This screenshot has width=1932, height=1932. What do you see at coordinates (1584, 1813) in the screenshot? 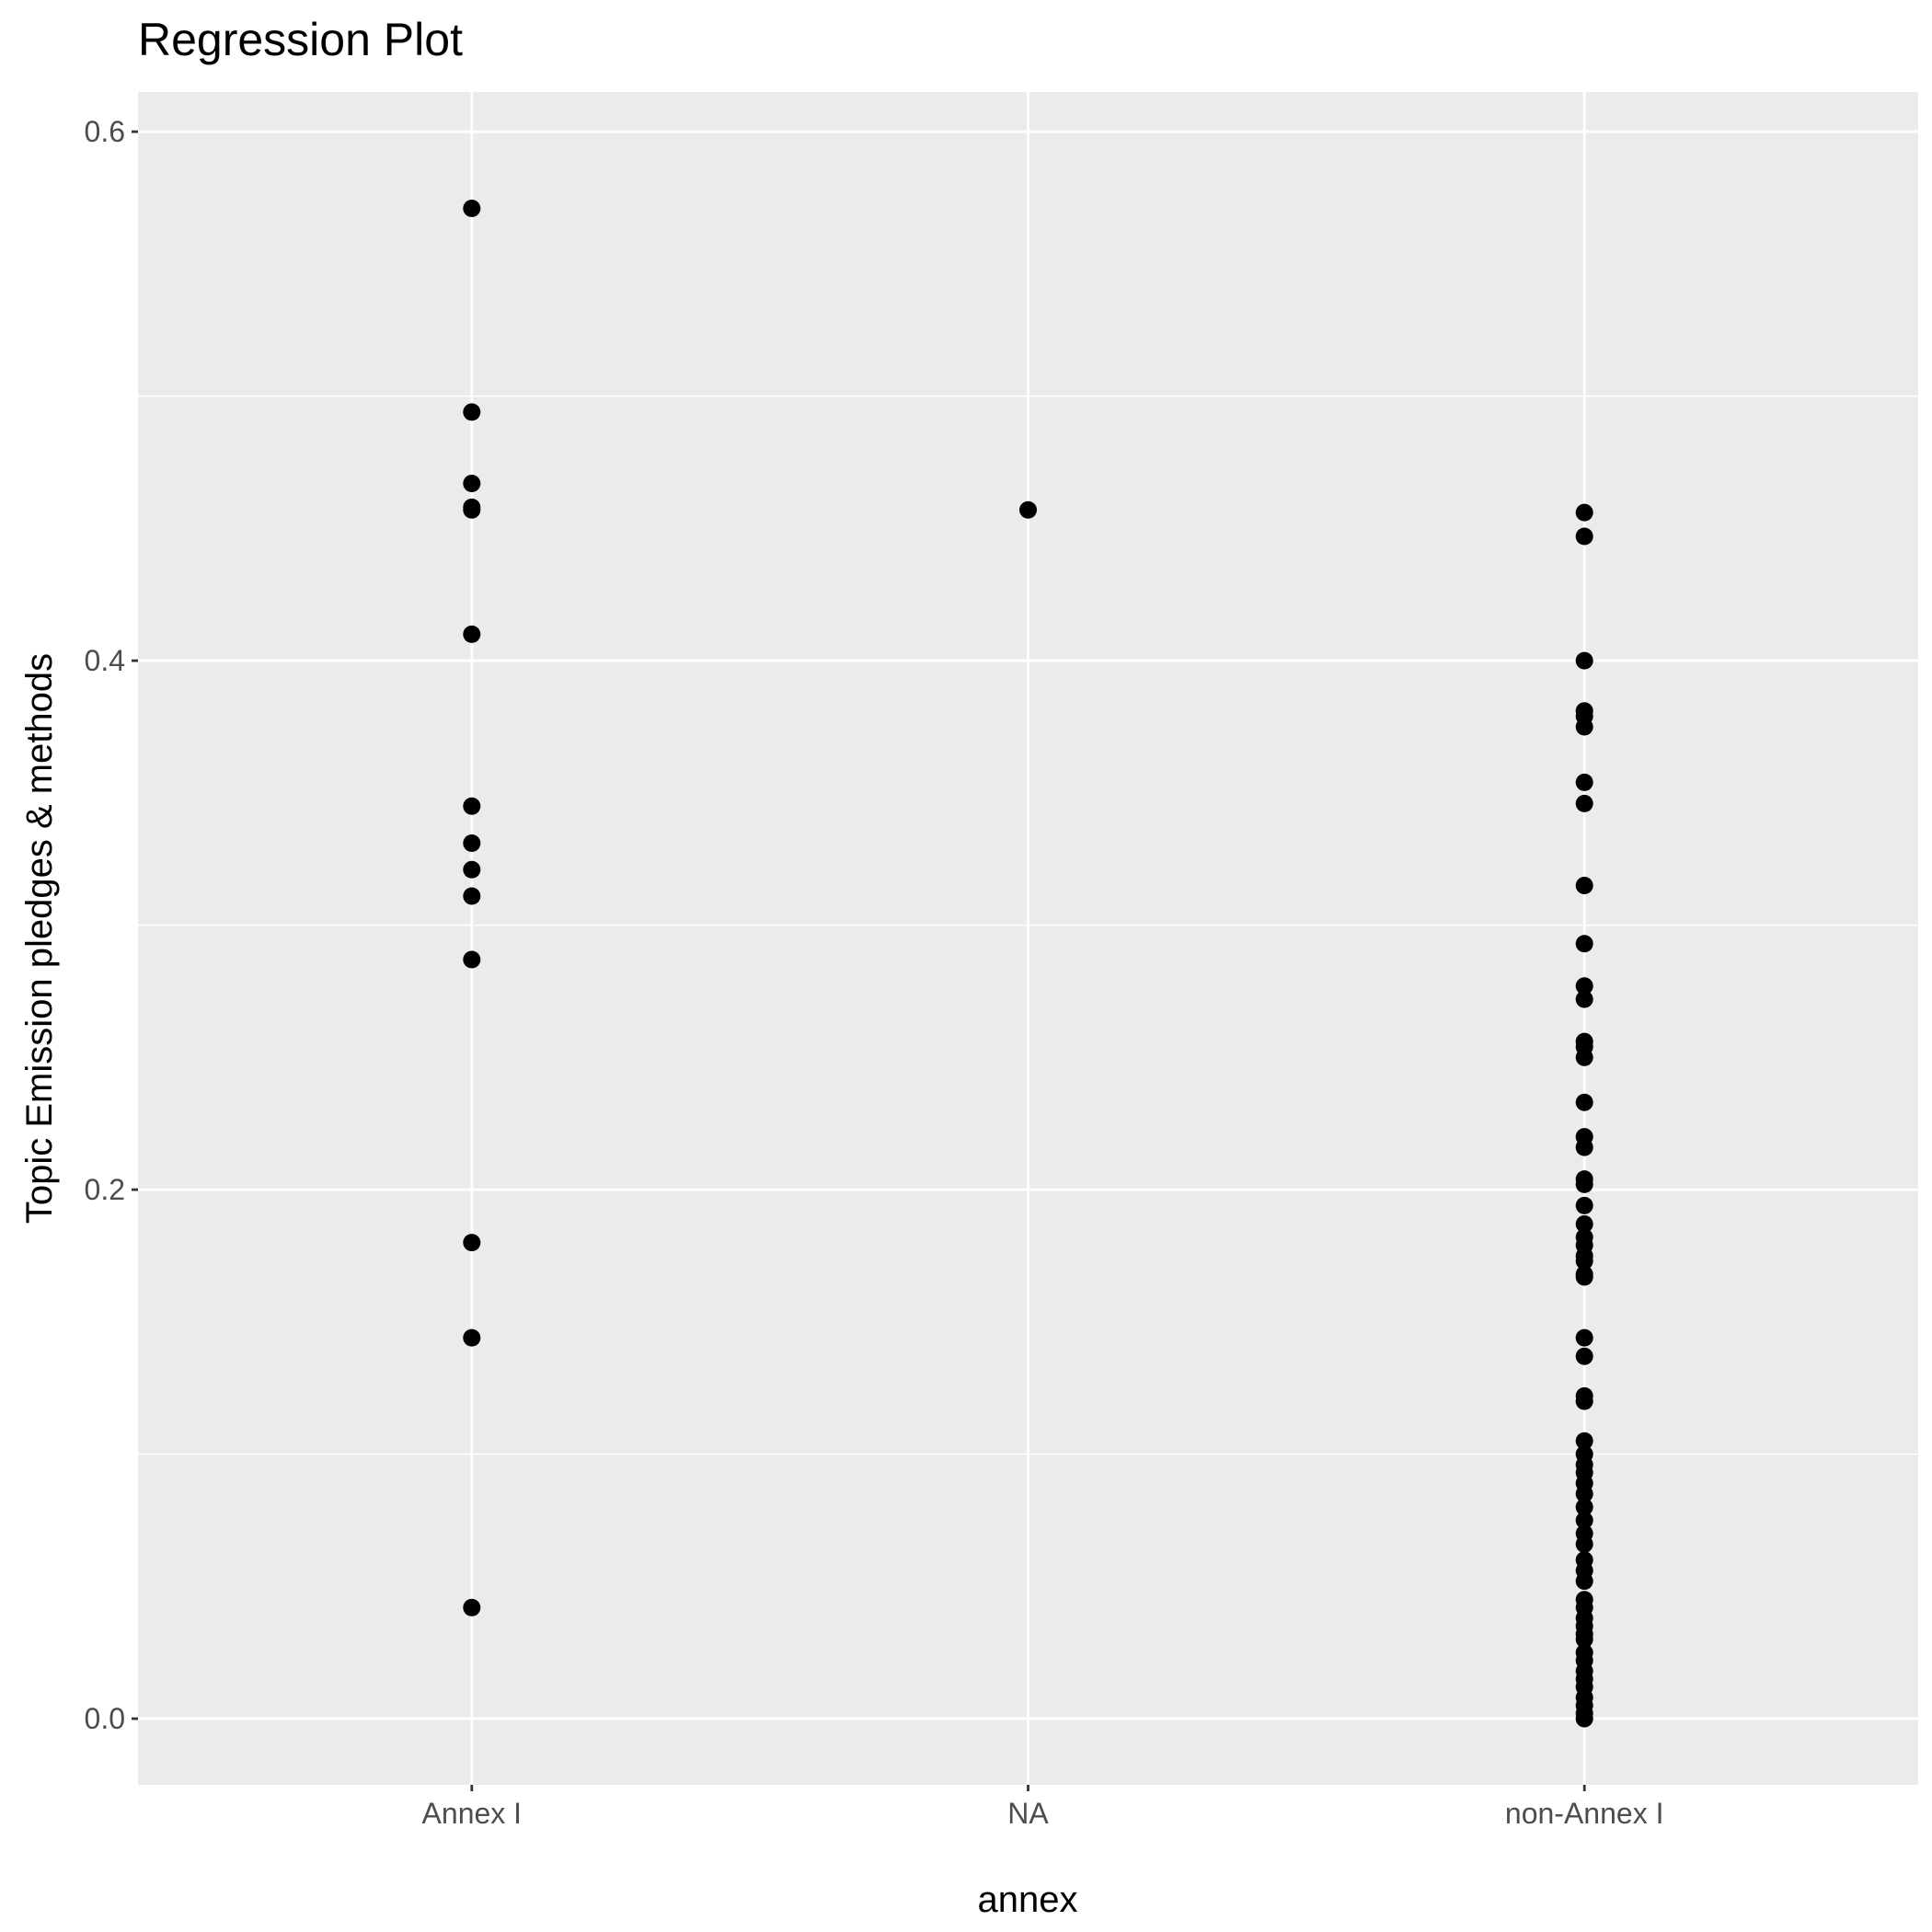
I see `x-tick-label: non-Annex I` at bounding box center [1584, 1813].